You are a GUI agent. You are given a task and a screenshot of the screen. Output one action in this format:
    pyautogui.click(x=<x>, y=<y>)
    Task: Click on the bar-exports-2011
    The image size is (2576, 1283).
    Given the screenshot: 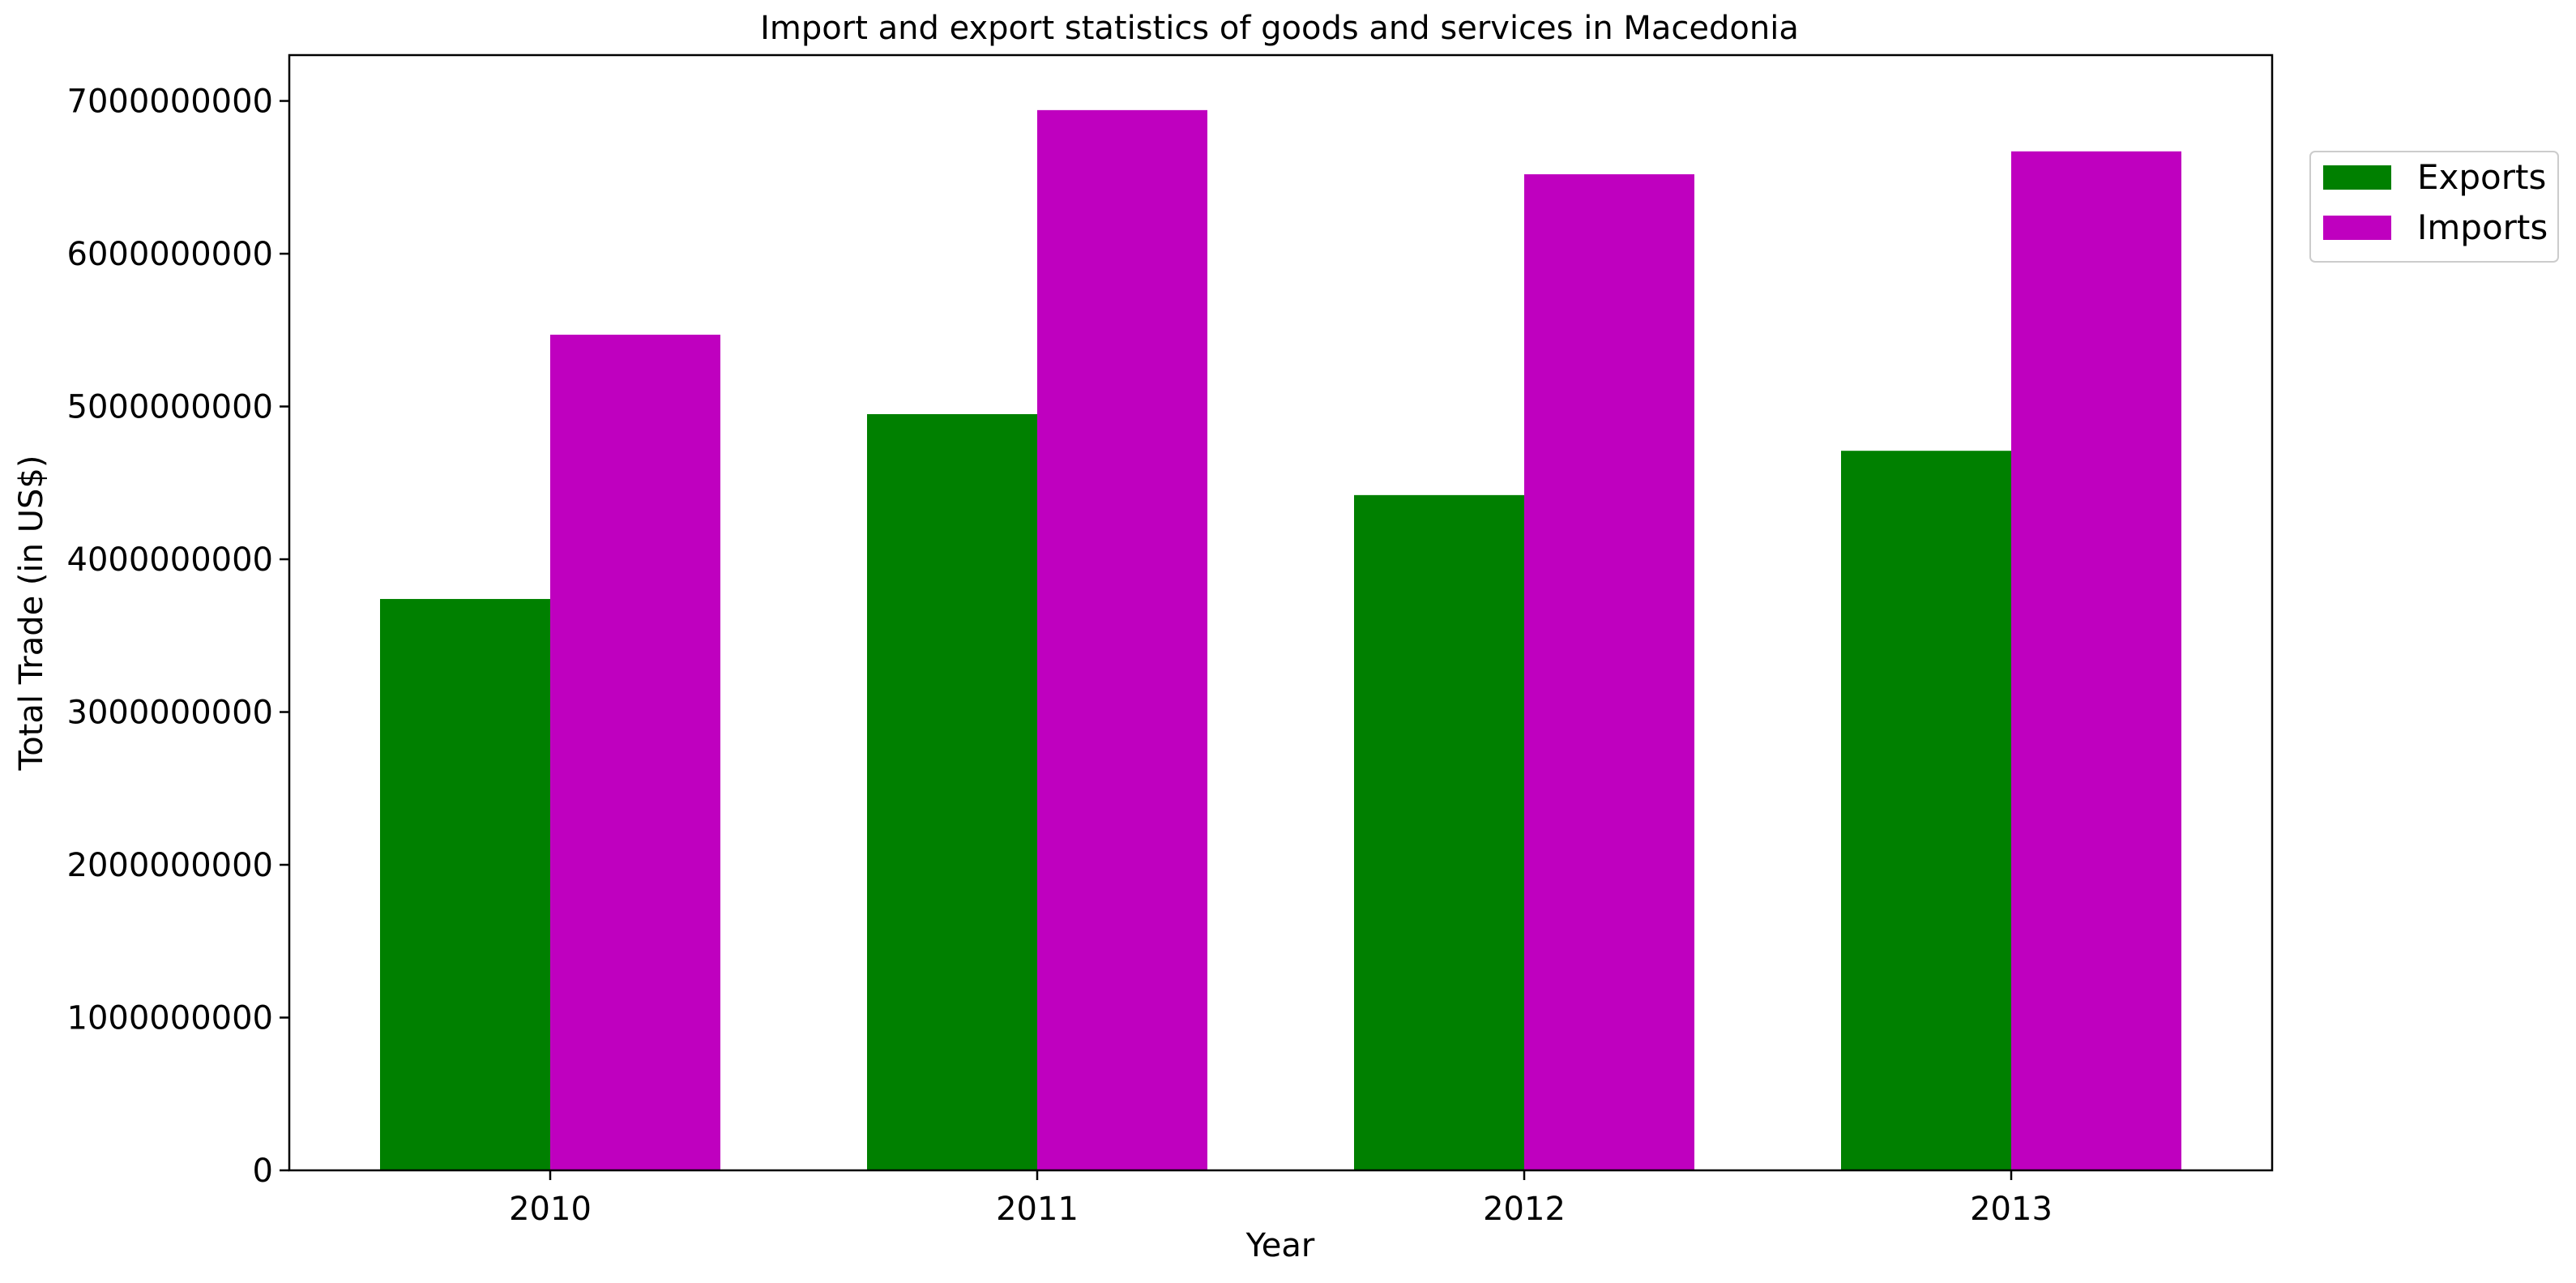 What is the action you would take?
    pyautogui.click(x=952, y=792)
    